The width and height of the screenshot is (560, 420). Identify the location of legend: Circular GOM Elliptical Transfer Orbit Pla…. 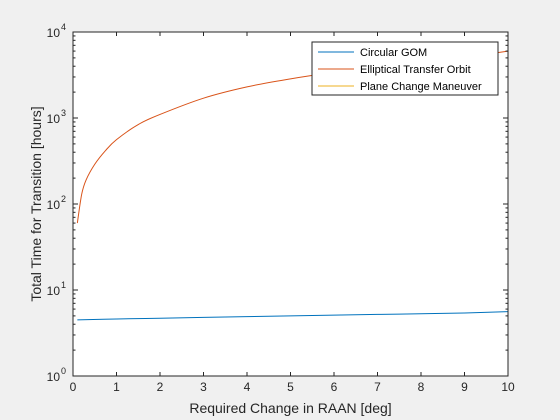
(405, 68).